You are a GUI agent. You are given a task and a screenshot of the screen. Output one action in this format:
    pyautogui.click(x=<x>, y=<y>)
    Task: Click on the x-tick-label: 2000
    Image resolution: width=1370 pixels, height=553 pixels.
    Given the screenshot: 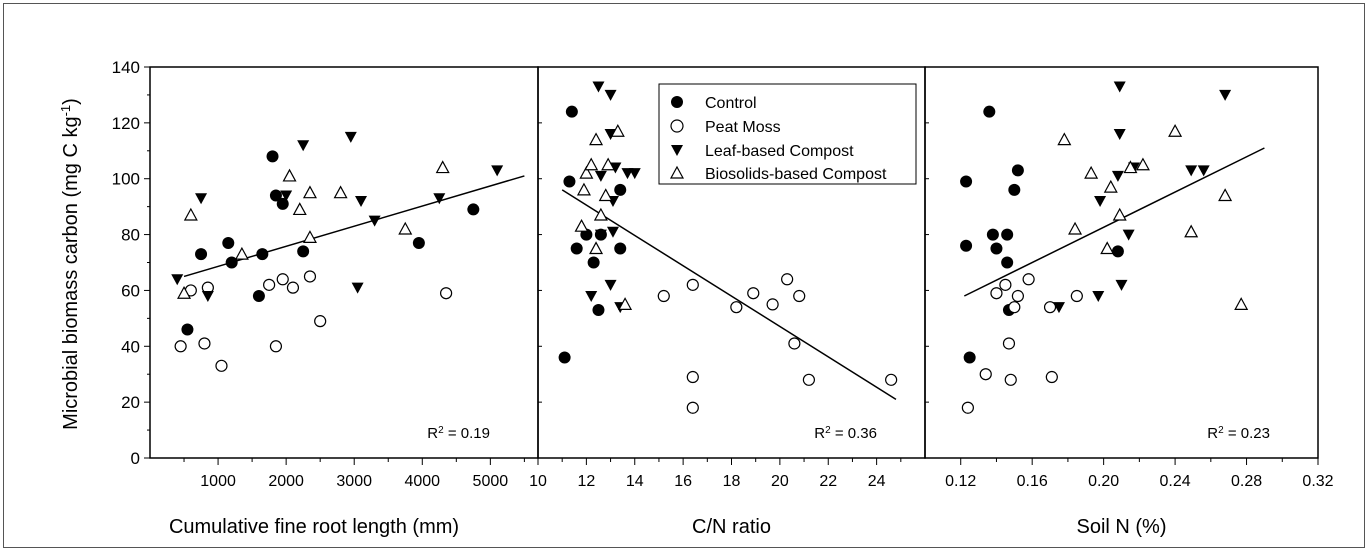 What is the action you would take?
    pyautogui.click(x=286, y=481)
    